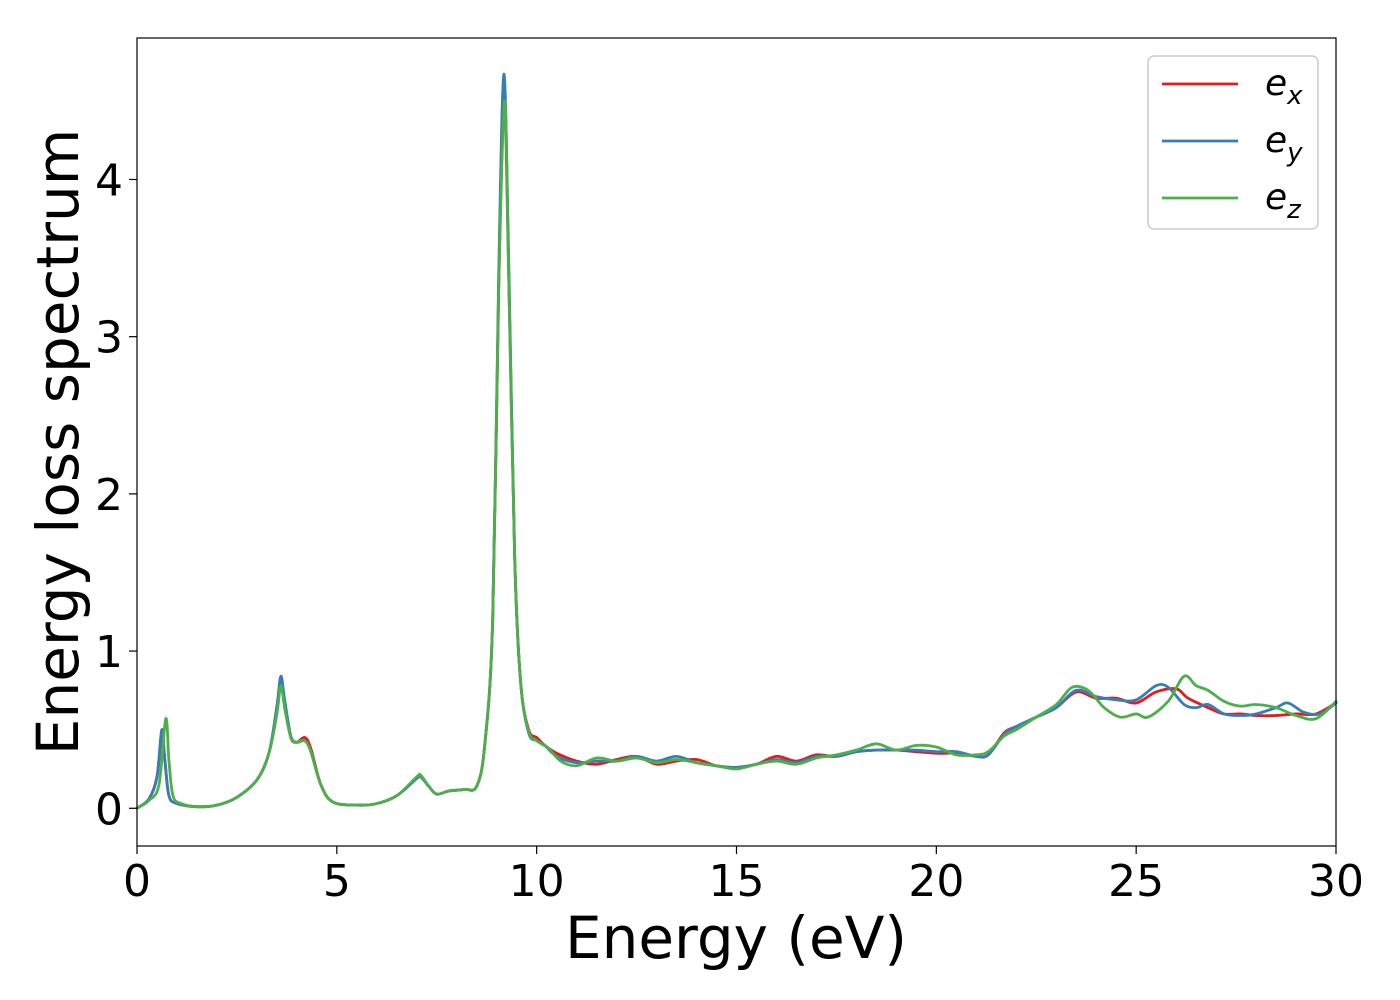  Describe the element at coordinates (1233, 142) in the screenshot. I see `legend-box` at that location.